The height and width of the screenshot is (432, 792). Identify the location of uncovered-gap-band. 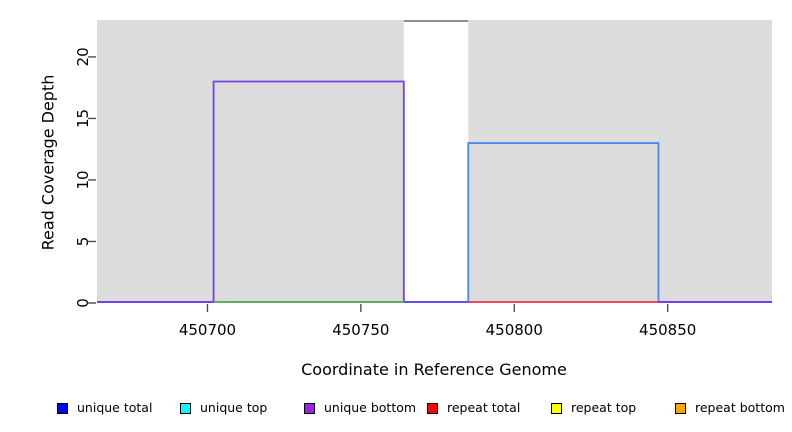
(436, 161).